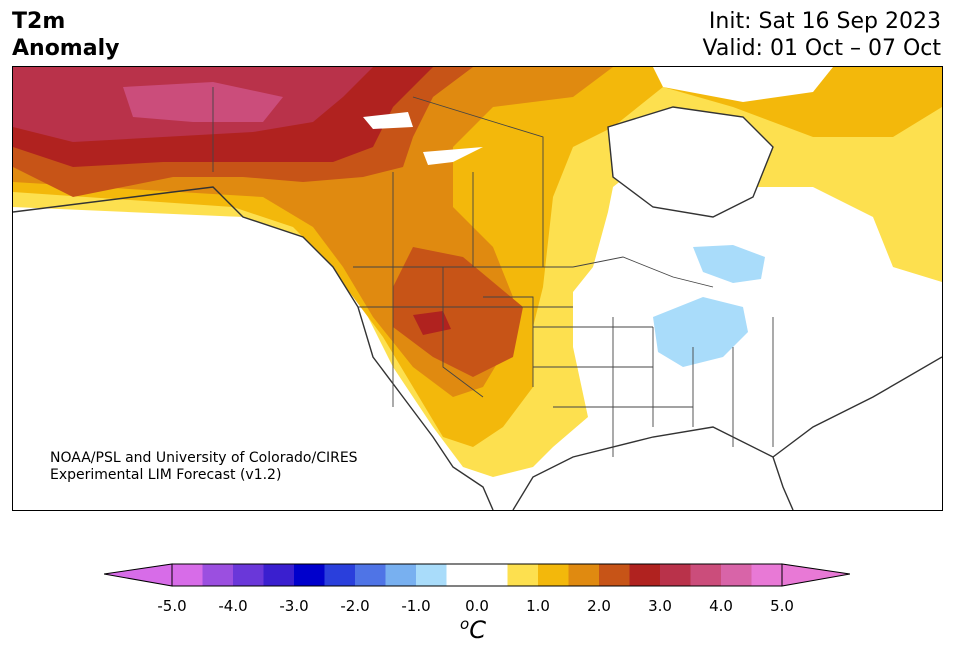  I want to click on colorbar-outline, so click(477, 575).